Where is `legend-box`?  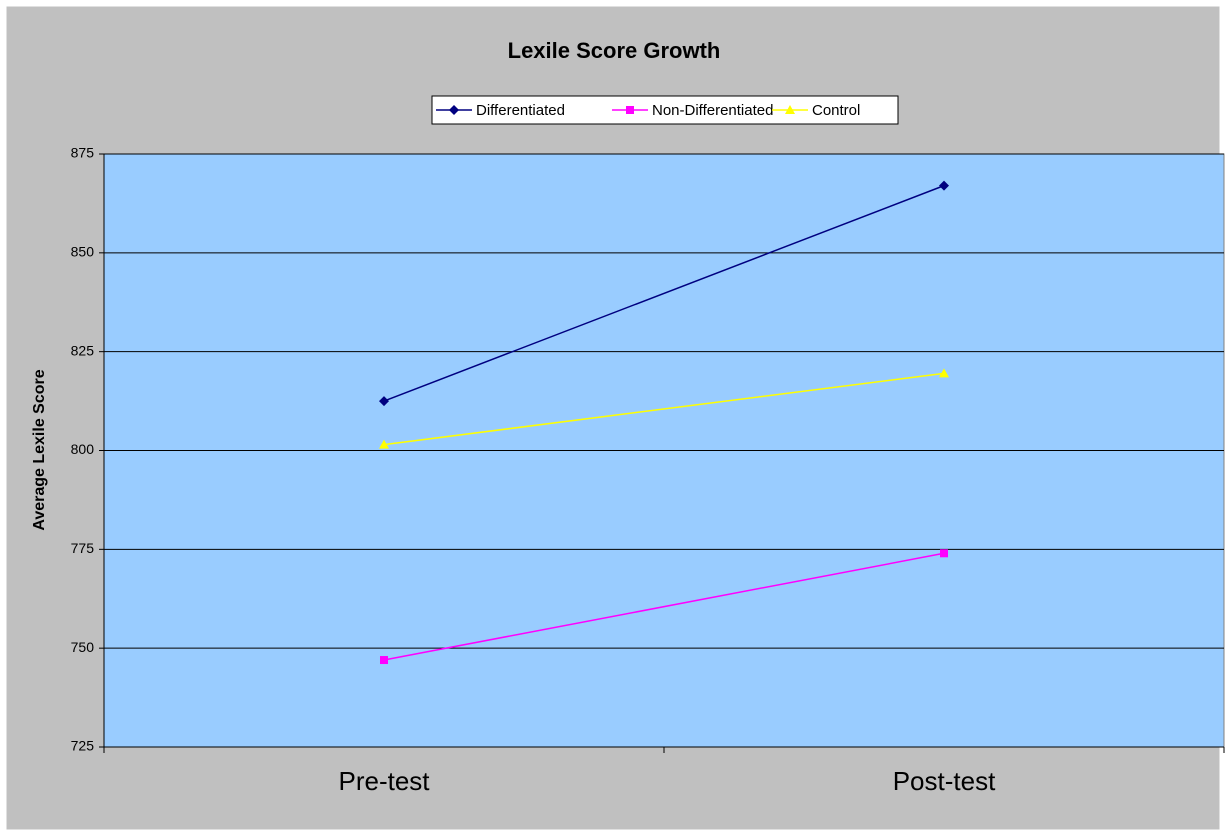 legend-box is located at coordinates (665, 110).